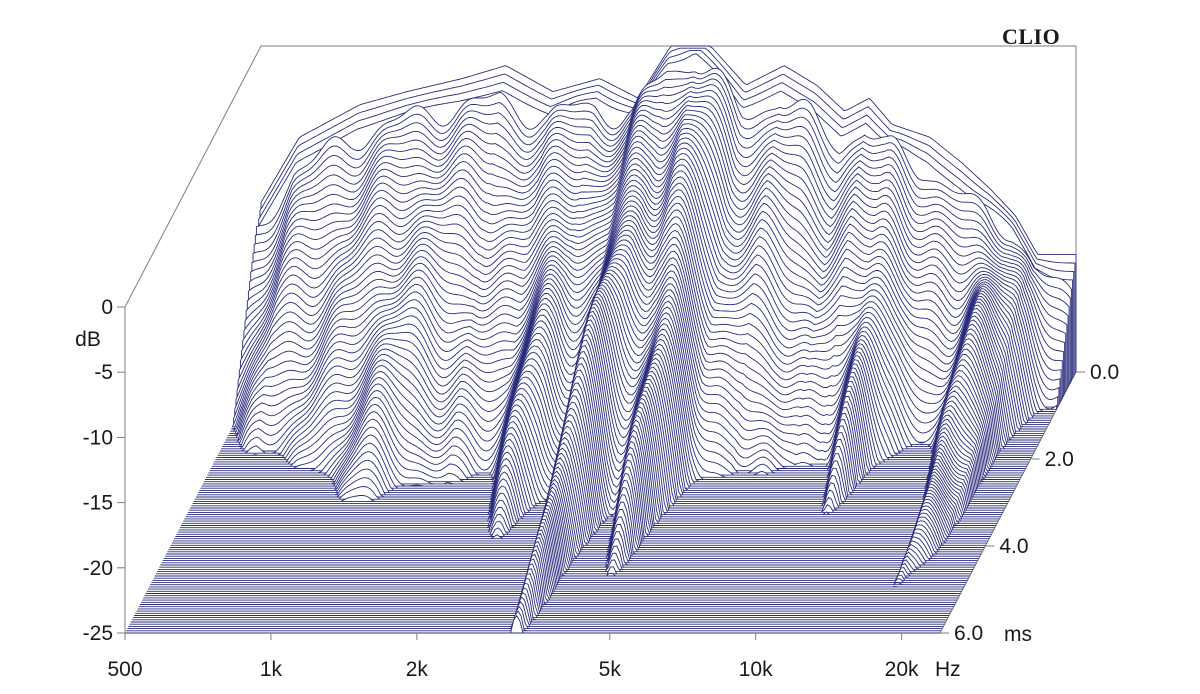  What do you see at coordinates (98, 568) in the screenshot?
I see `y-tick-label: -20` at bounding box center [98, 568].